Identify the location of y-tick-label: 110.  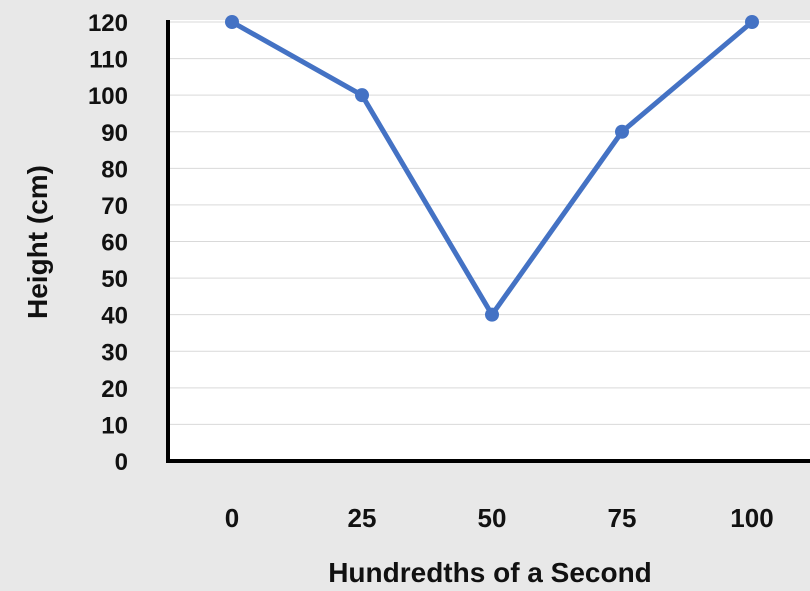
(108, 60).